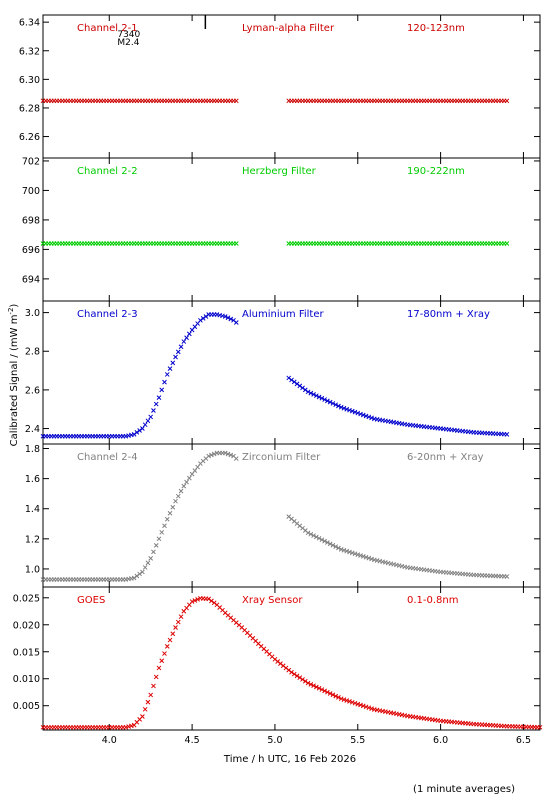 The width and height of the screenshot is (550, 800). Describe the element at coordinates (272, 600) in the screenshot. I see `panel-filter-label: Xray Sensor` at that location.